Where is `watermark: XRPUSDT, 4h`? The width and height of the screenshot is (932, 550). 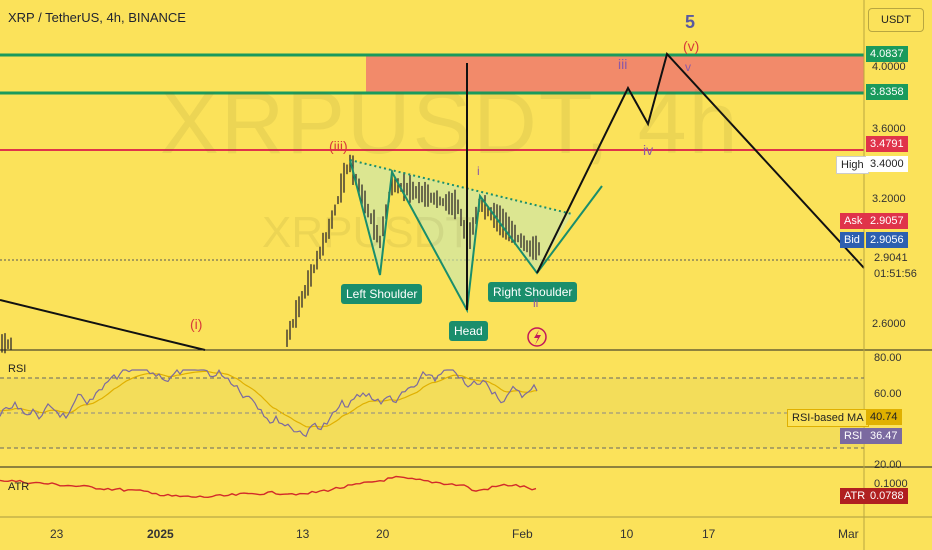
watermark: XRPUSDT, 4h is located at coordinates (450, 122).